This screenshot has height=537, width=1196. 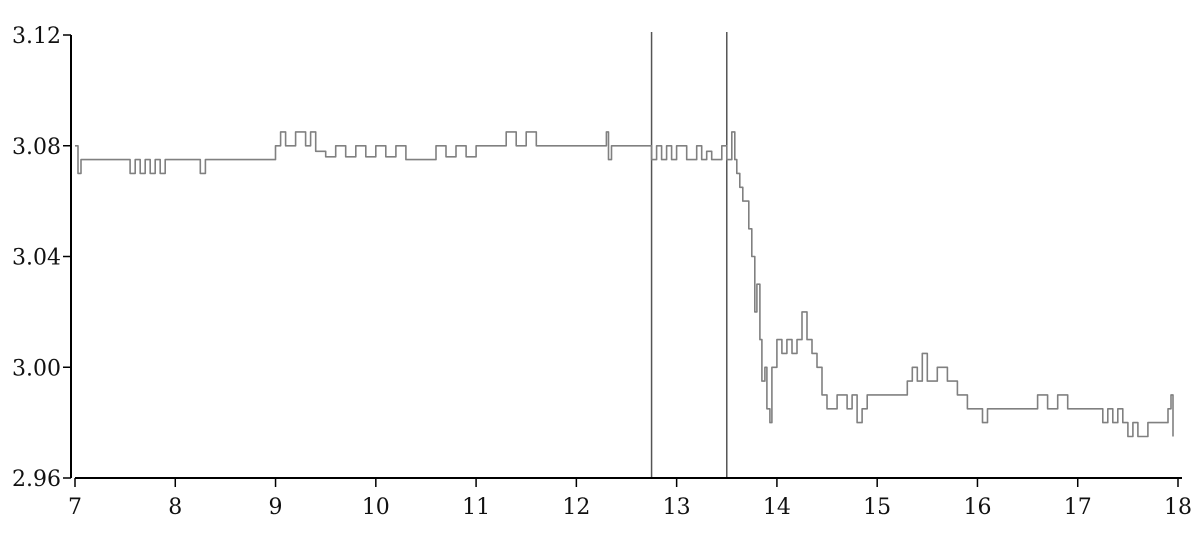 I want to click on x-tick-label: 16, so click(x=977, y=507).